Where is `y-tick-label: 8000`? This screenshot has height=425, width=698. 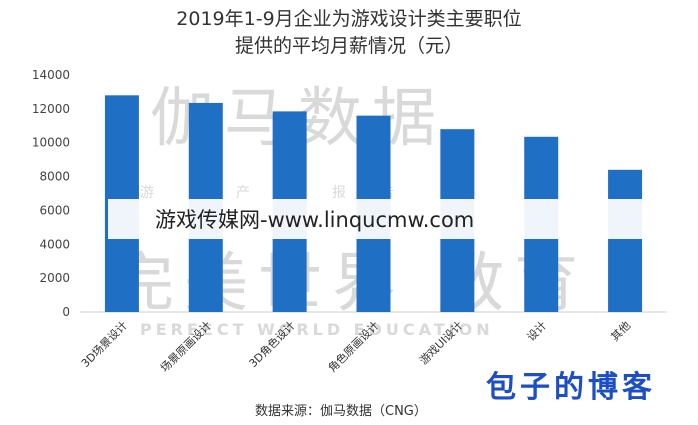 y-tick-label: 8000 is located at coordinates (54, 177).